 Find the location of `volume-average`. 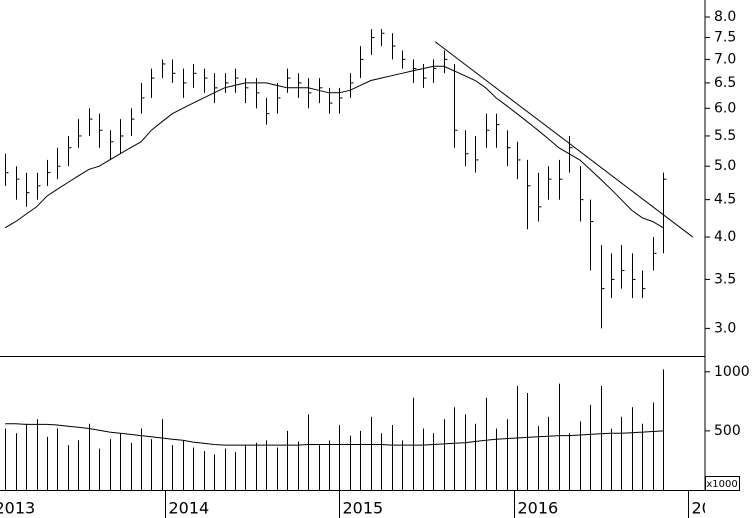

volume-average is located at coordinates (334, 434).